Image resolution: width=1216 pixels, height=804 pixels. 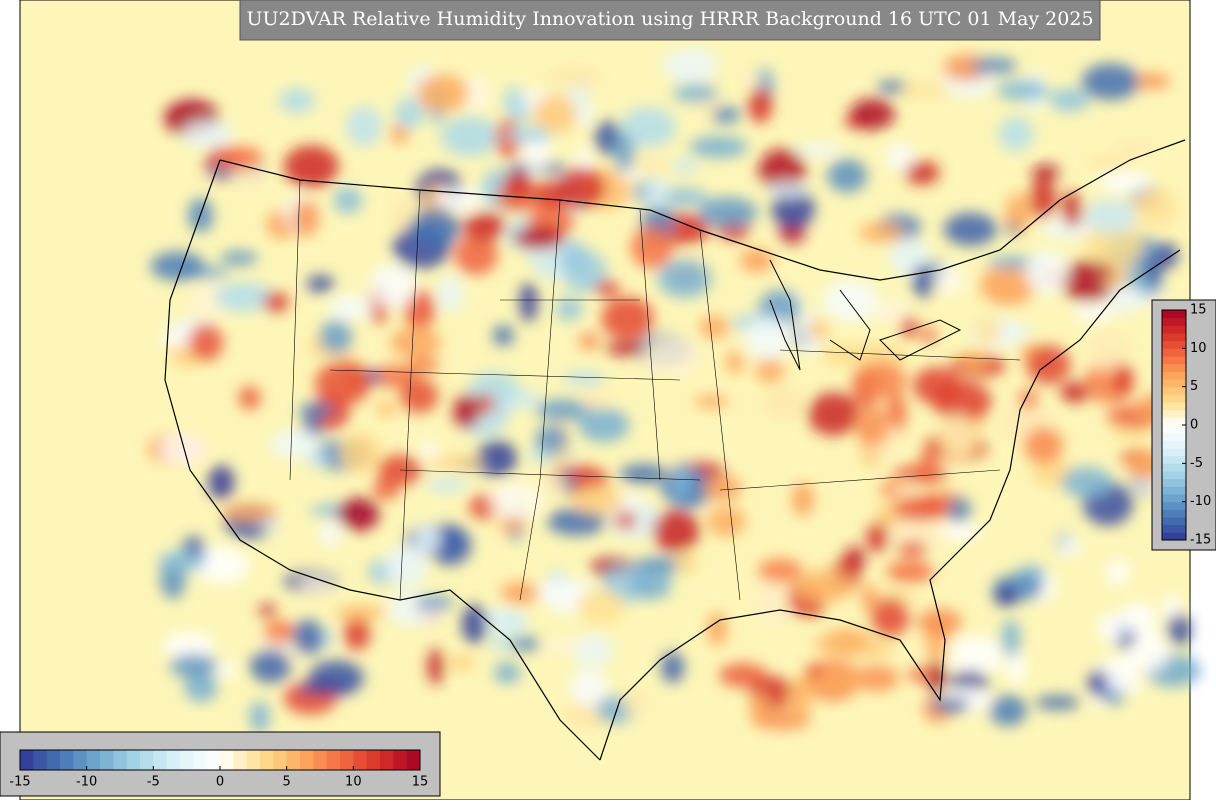 I want to click on tick-label: -10, so click(x=86, y=782).